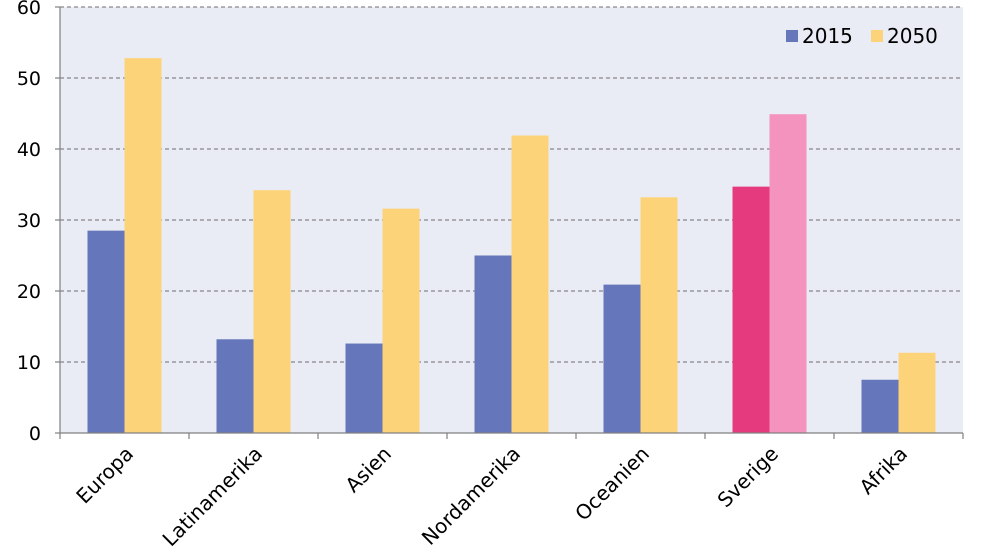 The width and height of the screenshot is (987, 557). I want to click on legend-label-2015: 2015, so click(827, 36).